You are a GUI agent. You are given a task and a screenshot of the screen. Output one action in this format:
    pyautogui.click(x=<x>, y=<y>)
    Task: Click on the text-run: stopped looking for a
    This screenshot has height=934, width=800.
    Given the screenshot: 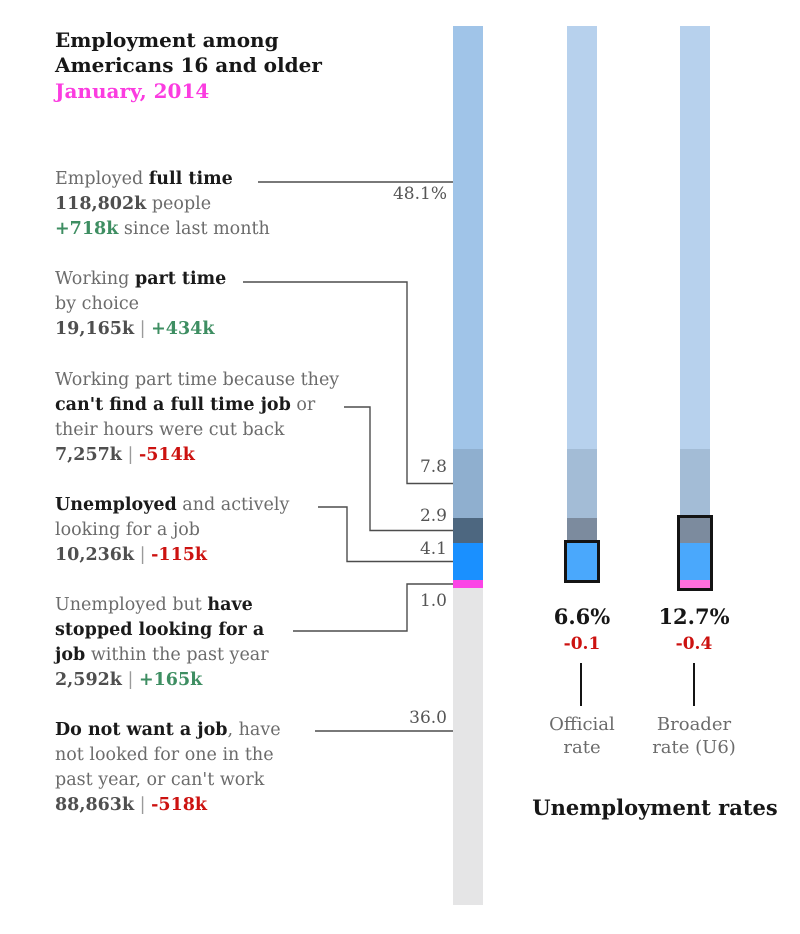 What is the action you would take?
    pyautogui.click(x=160, y=630)
    